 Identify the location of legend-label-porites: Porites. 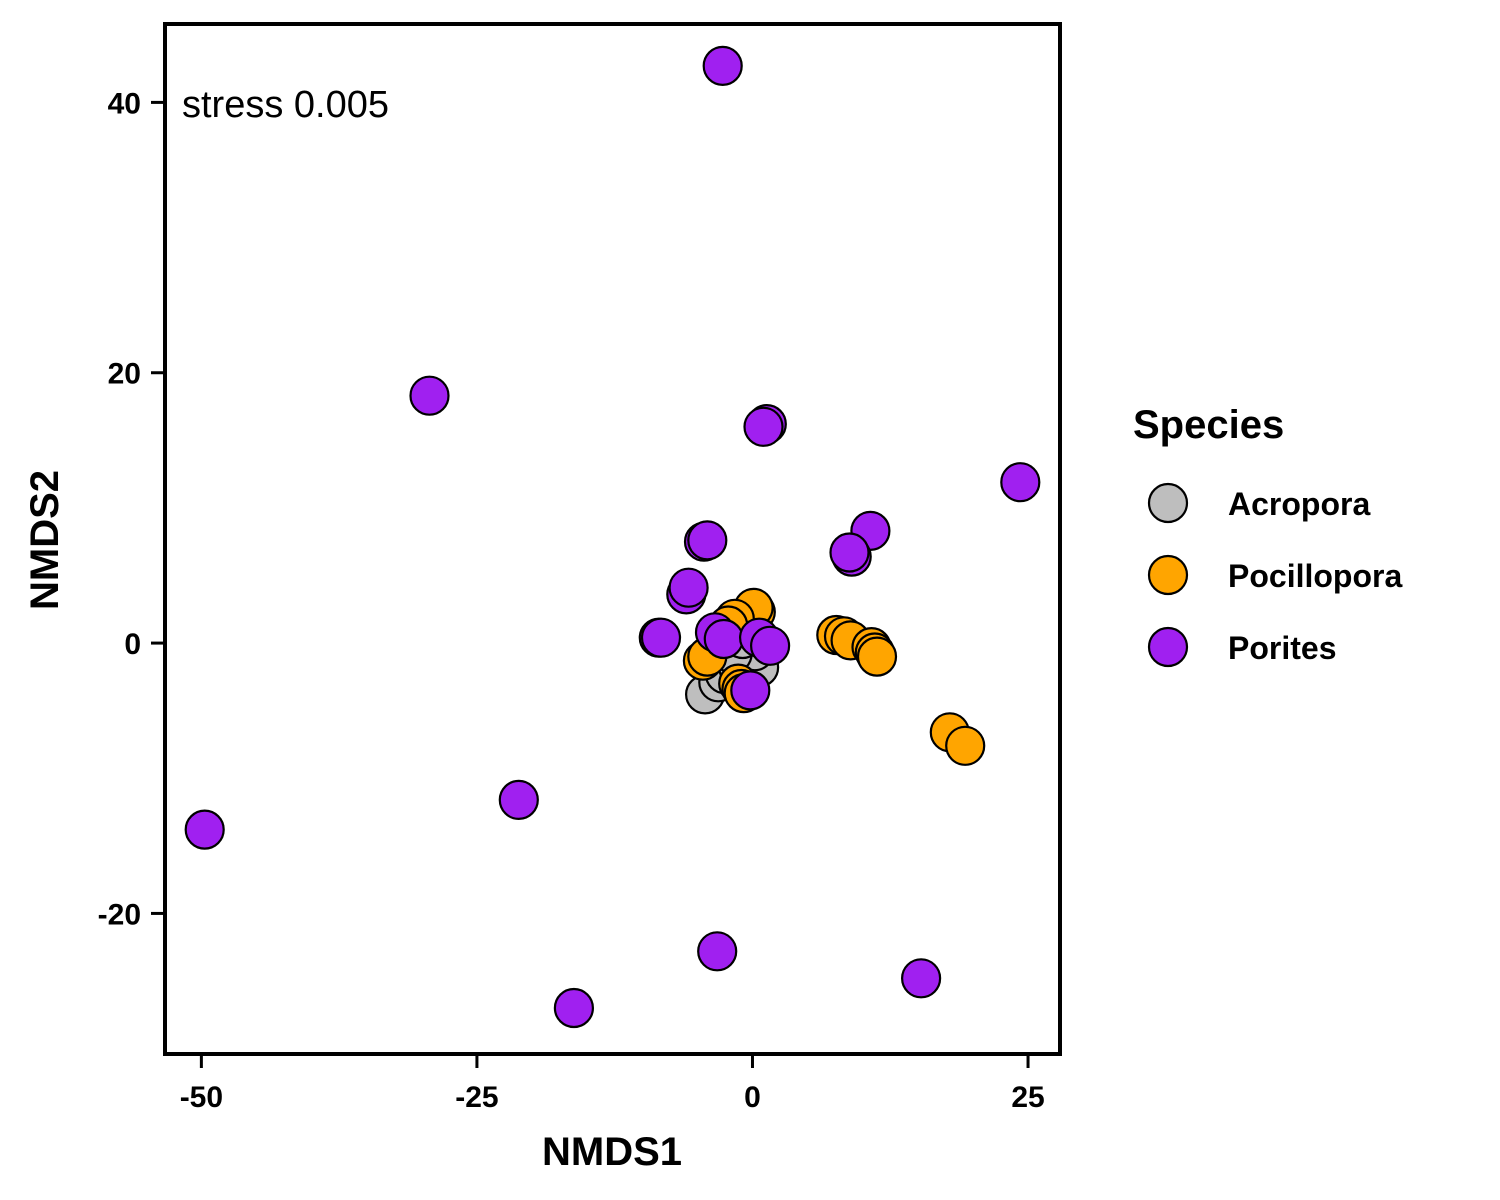
(1282, 648).